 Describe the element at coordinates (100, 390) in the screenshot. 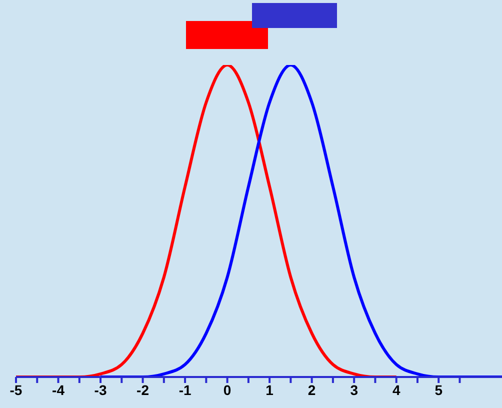

I see `x-tick-label: -3` at that location.